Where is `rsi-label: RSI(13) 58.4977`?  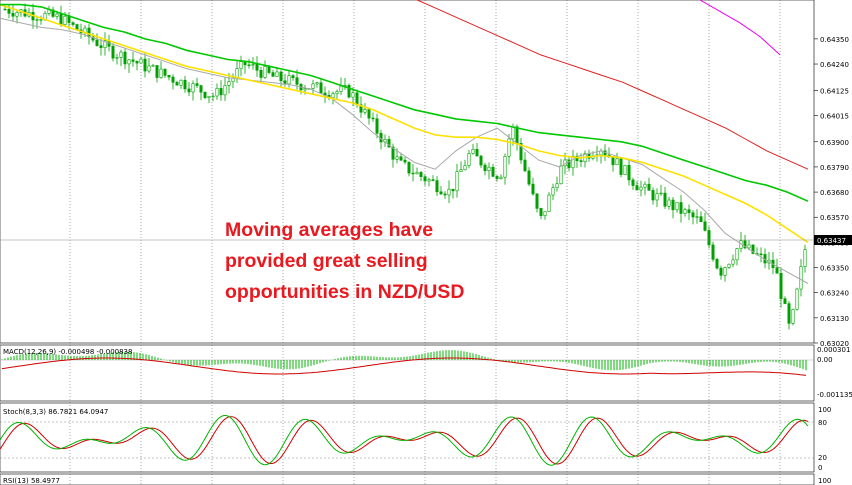
rsi-label: RSI(13) 58.4977 is located at coordinates (31, 481).